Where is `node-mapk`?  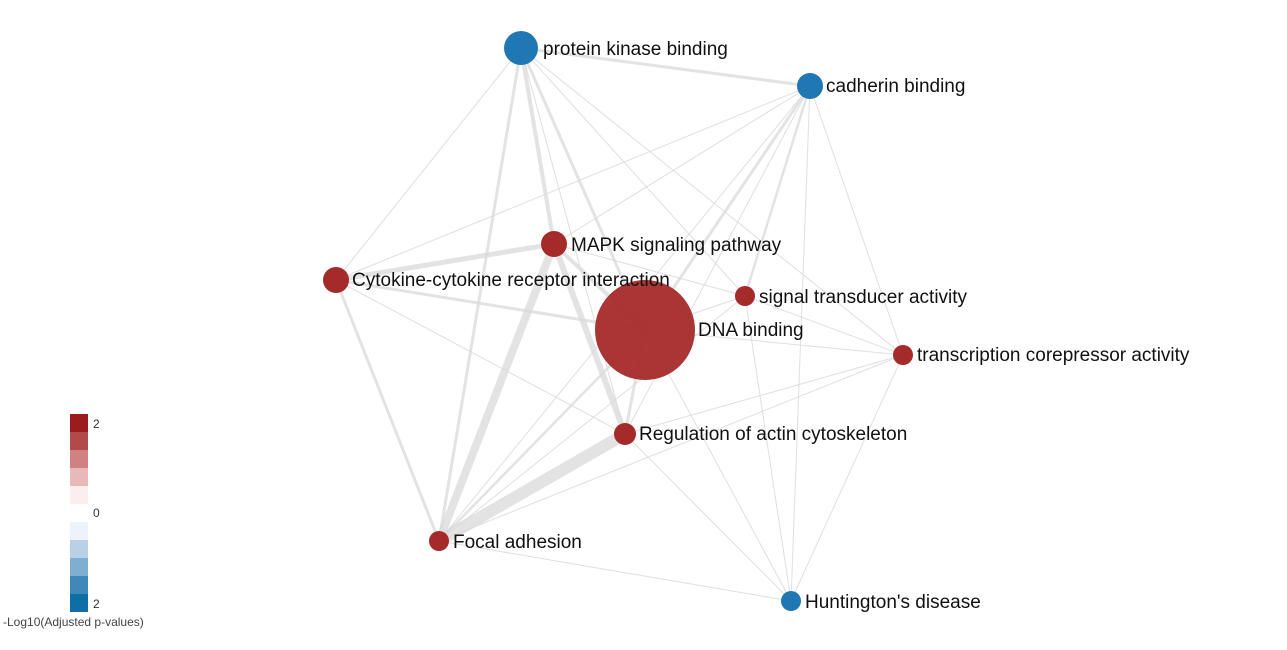
node-mapk is located at coordinates (554, 244).